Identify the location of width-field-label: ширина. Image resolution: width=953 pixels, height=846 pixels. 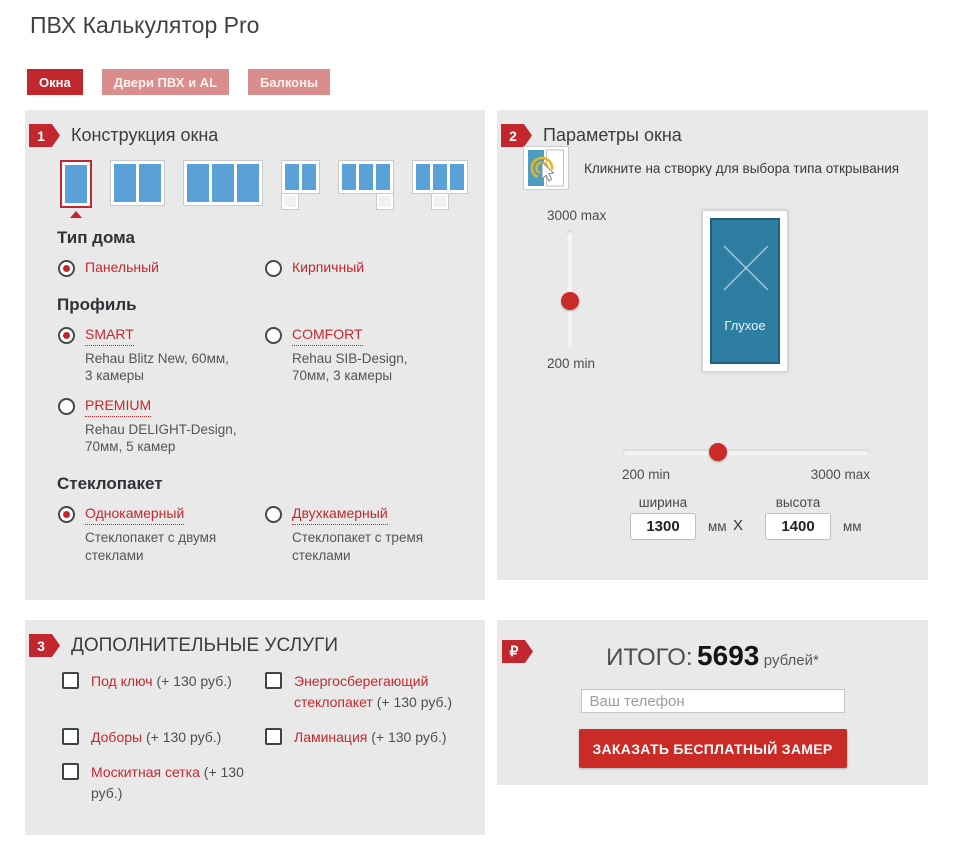
(663, 502).